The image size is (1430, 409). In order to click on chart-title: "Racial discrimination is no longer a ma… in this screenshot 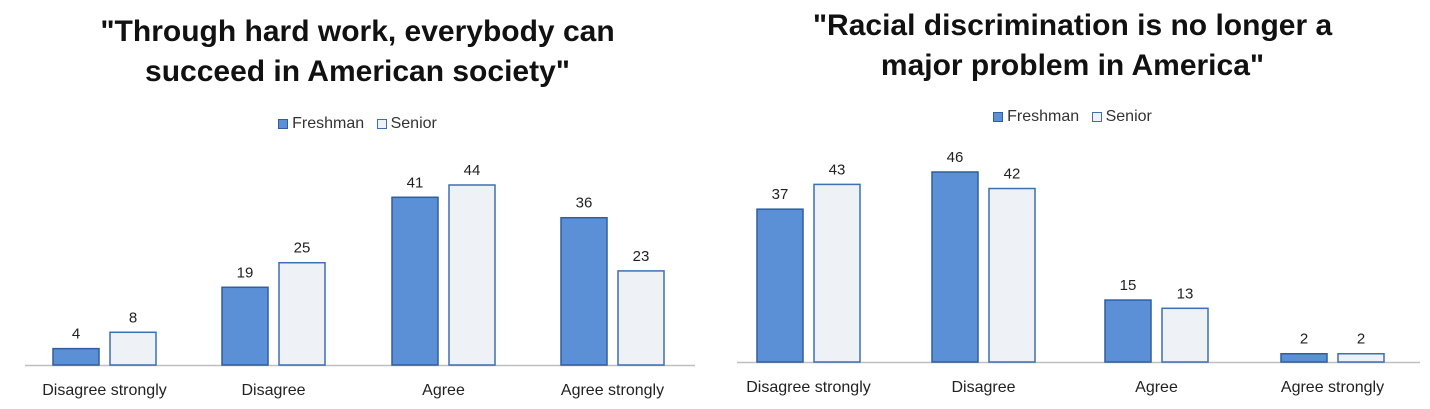, I will do `click(1072, 46)`.